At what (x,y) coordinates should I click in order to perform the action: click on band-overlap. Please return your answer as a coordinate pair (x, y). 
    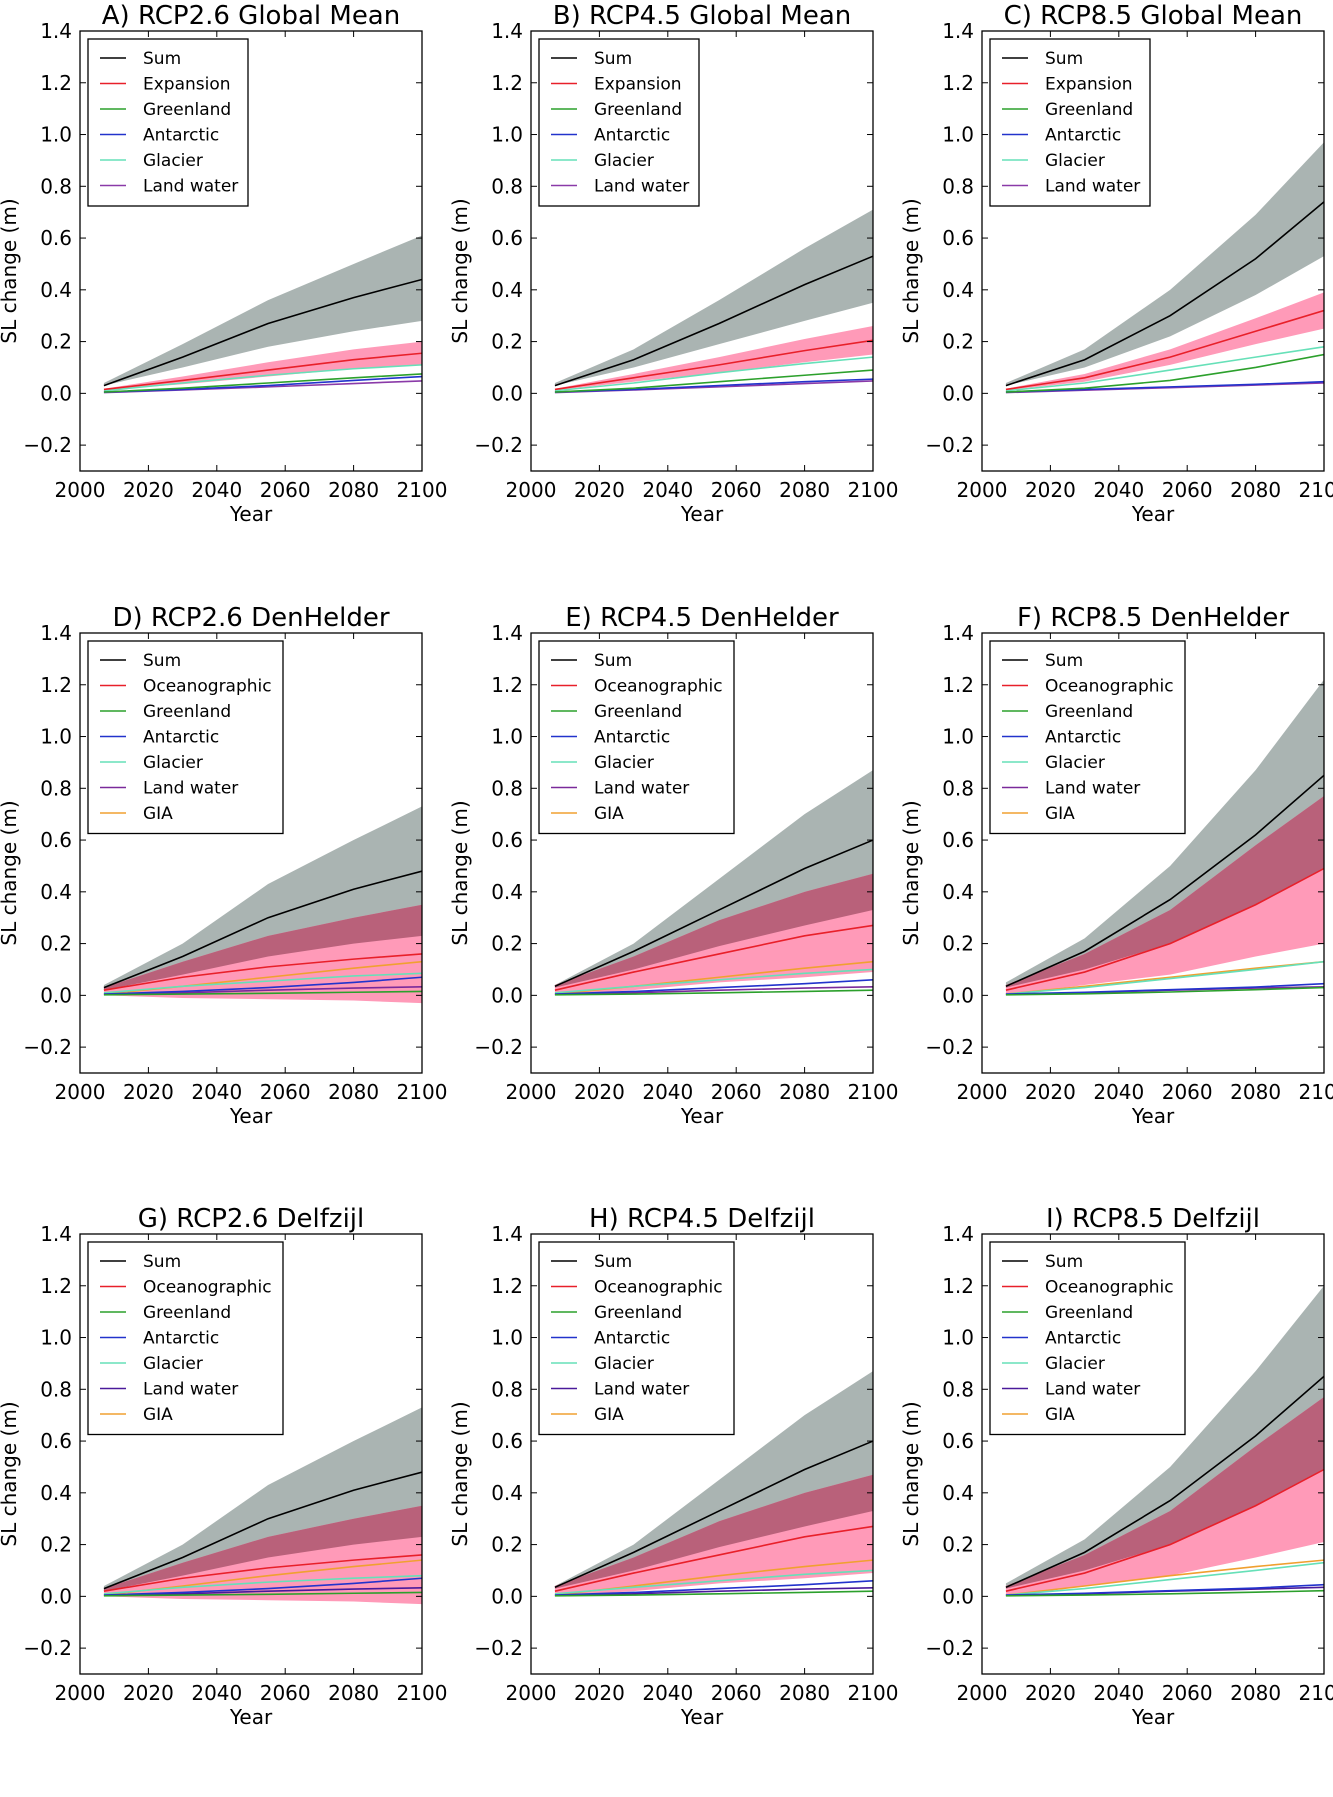
    Looking at the image, I should click on (713, 930).